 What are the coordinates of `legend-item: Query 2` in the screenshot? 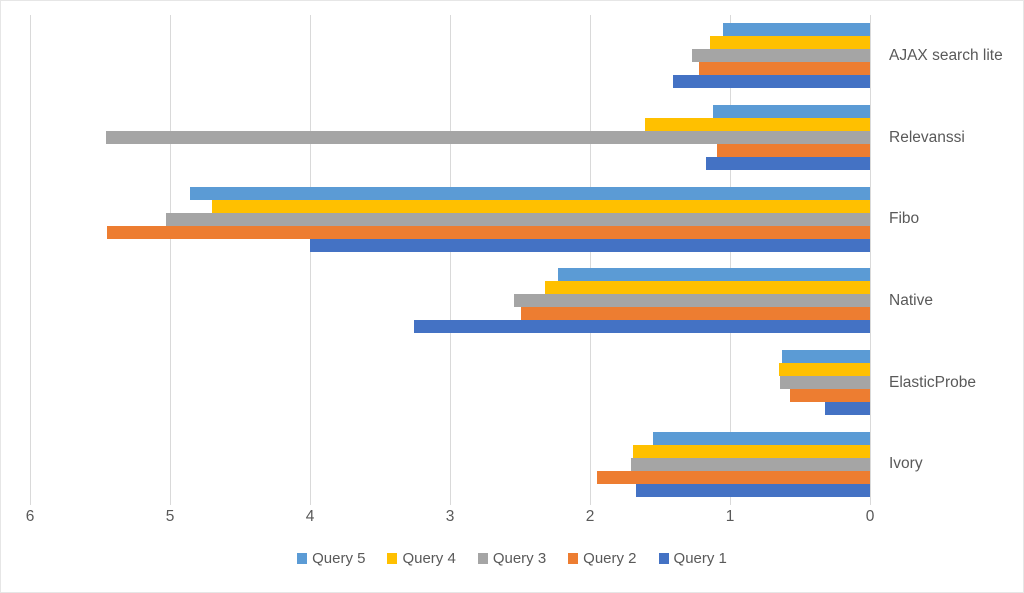 It's located at (602, 558).